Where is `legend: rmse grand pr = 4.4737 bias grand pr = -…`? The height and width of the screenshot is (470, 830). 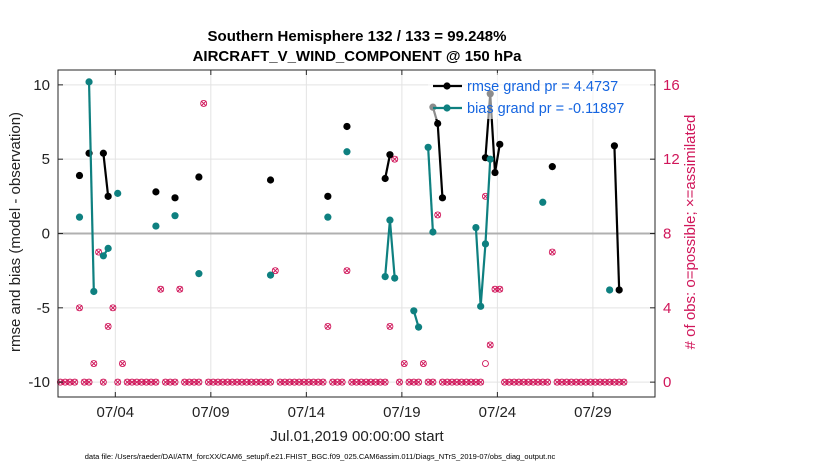 legend: rmse grand pr = 4.4737 bias grand pr = -… is located at coordinates (541, 96).